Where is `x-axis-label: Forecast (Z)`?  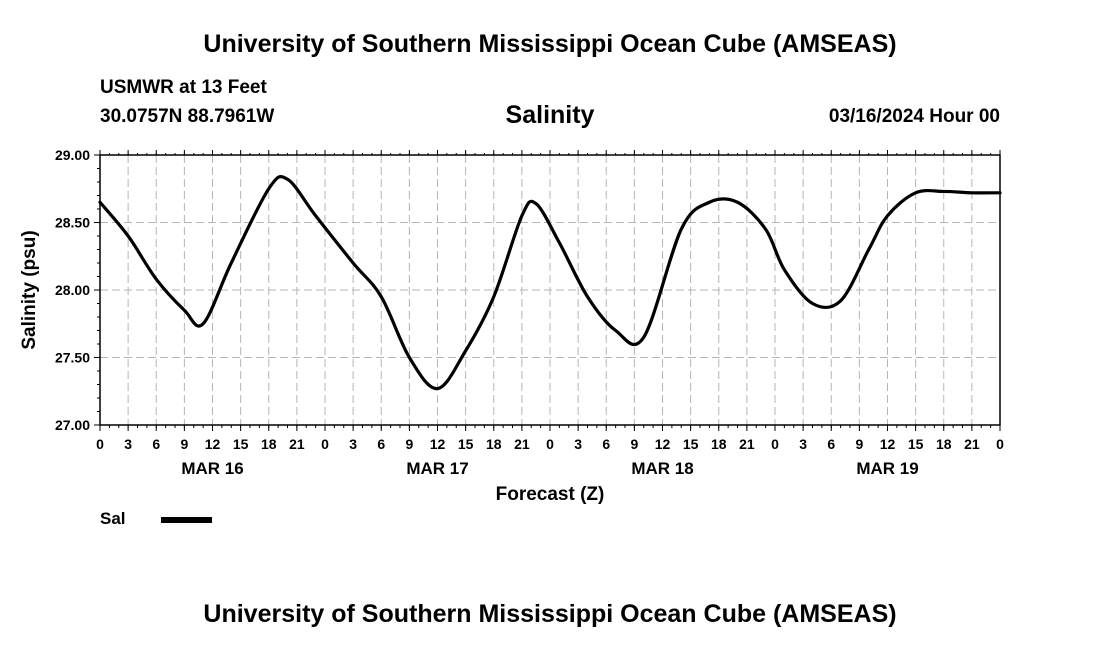 x-axis-label: Forecast (Z) is located at coordinates (550, 494).